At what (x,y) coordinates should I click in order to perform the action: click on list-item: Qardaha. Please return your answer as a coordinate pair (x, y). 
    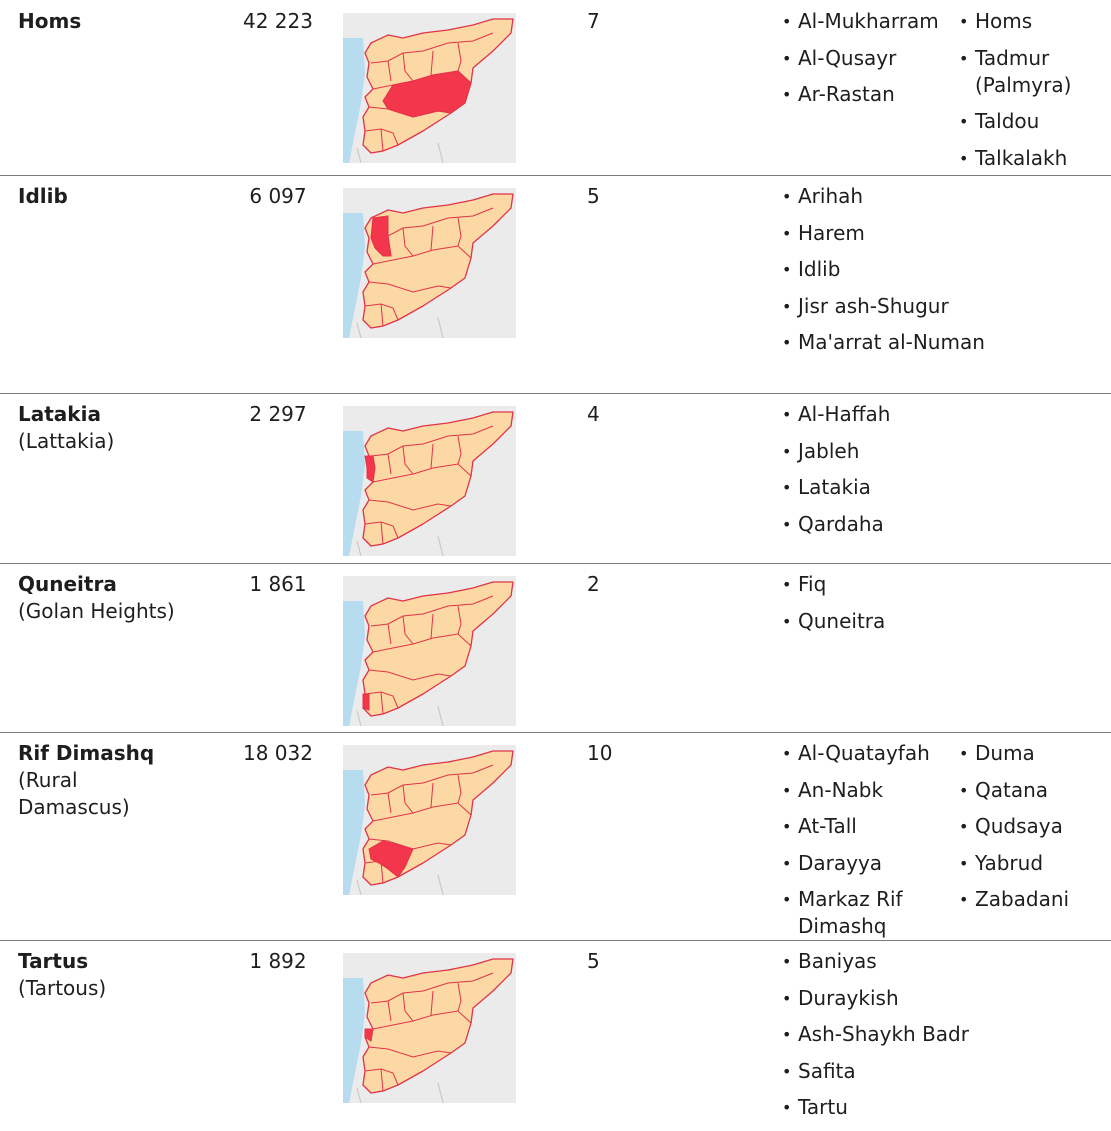
    Looking at the image, I should click on (942, 524).